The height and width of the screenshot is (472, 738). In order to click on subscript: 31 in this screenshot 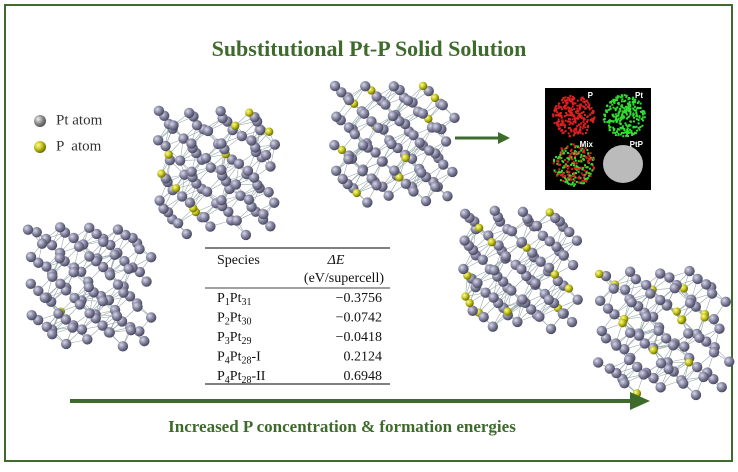, I will do `click(246, 302)`.